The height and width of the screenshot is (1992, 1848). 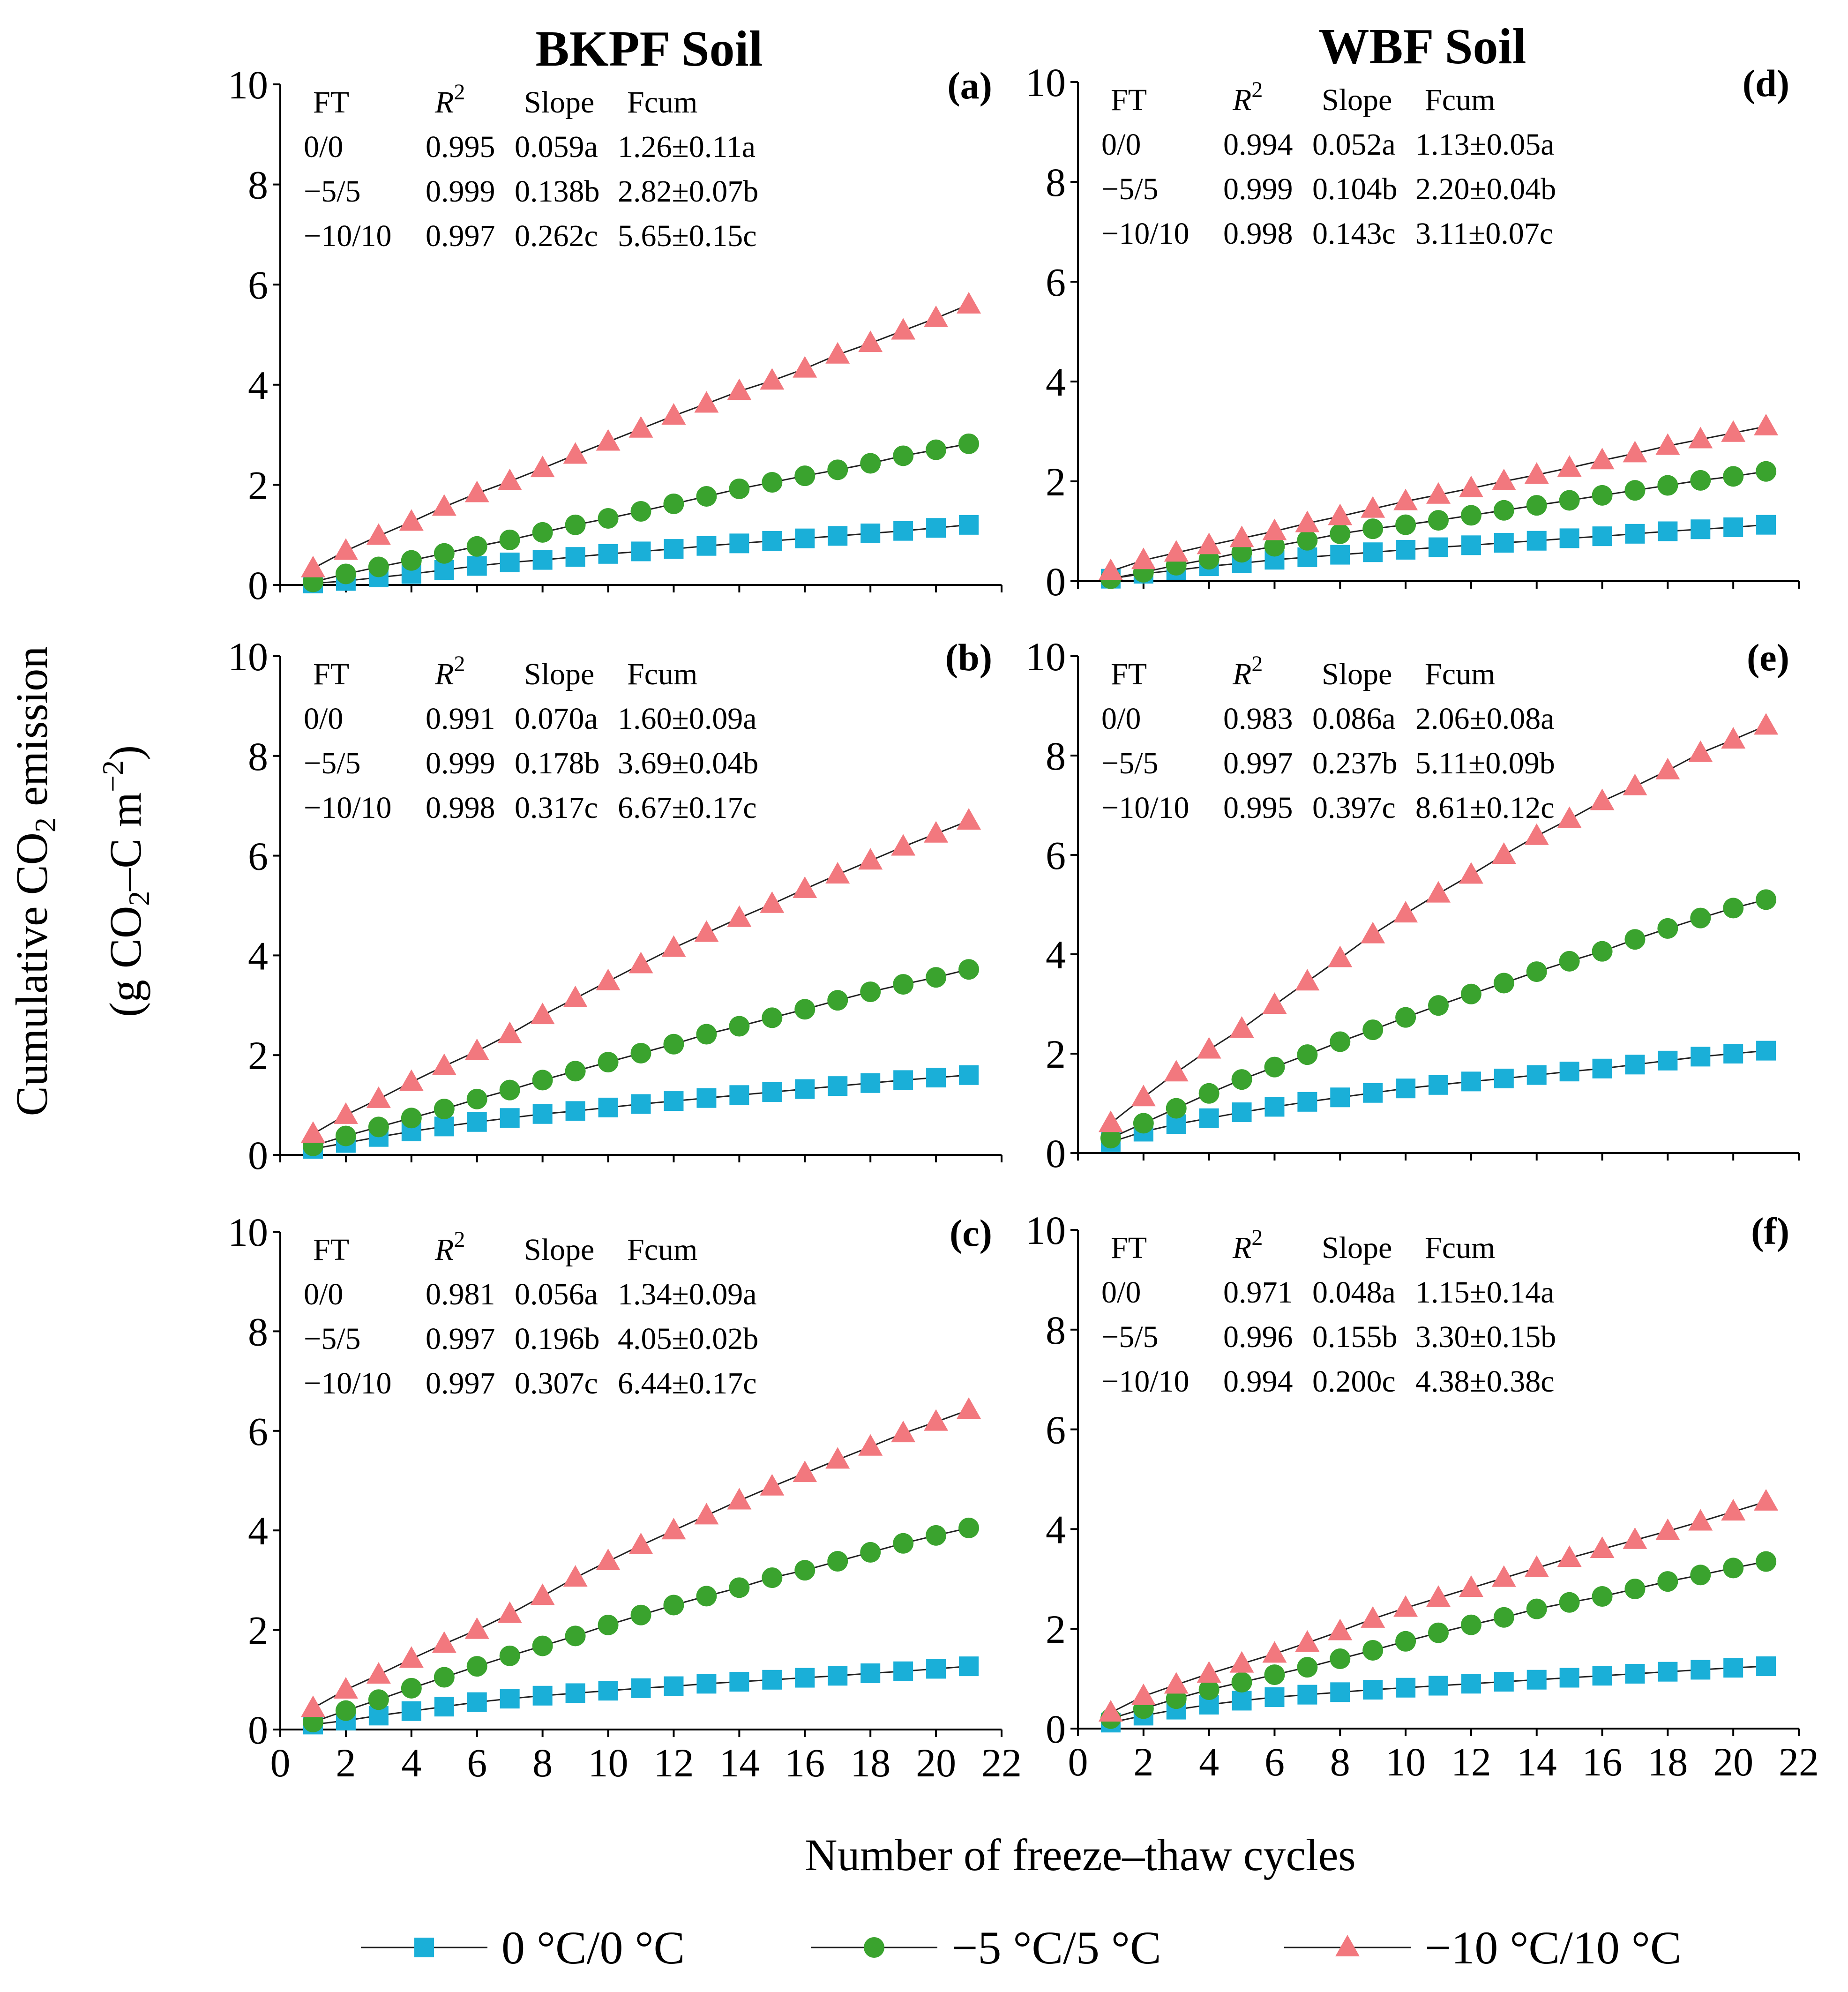 What do you see at coordinates (460, 236) in the screenshot?
I see `stats-cell: 0.997` at bounding box center [460, 236].